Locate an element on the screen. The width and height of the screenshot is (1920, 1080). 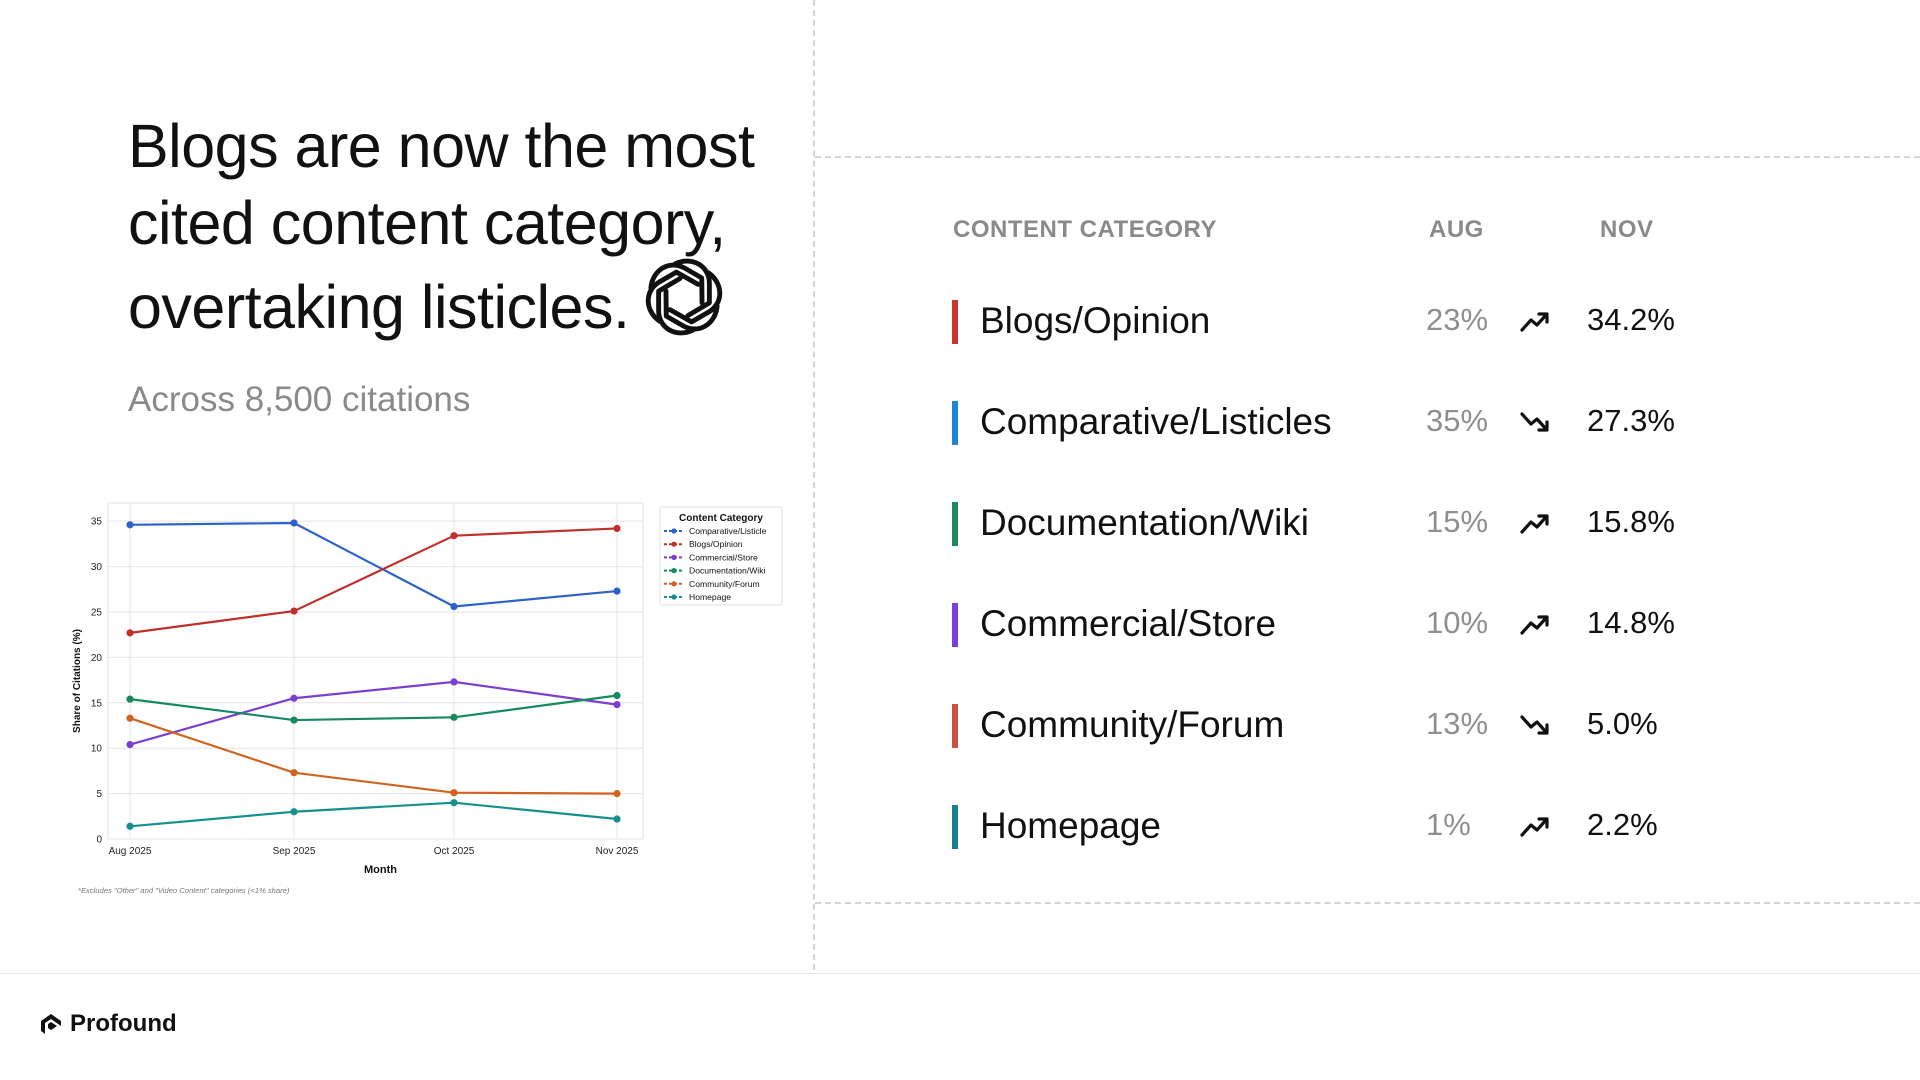
y-tick-label: 5 is located at coordinates (99, 794).